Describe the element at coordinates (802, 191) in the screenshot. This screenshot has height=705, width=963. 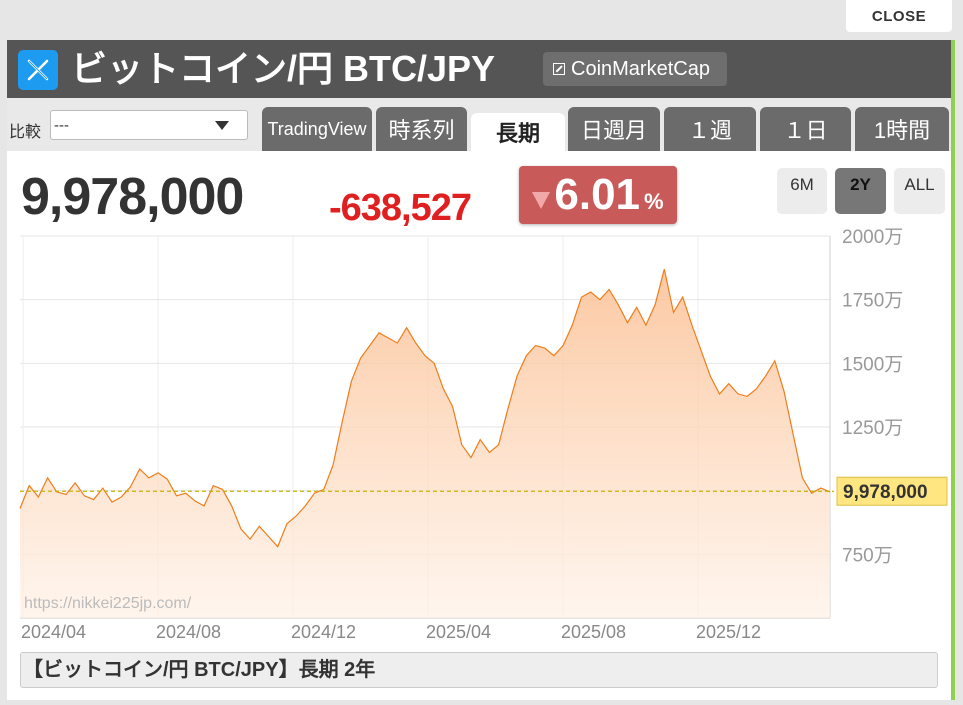
I see `range-6m-button: 6M` at that location.